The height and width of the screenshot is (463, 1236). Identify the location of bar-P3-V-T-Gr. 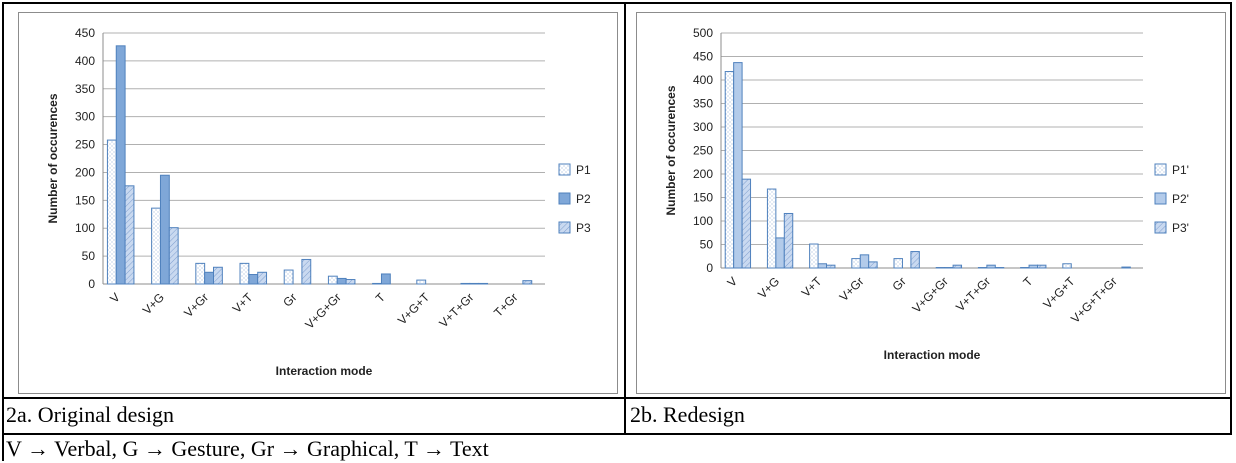
(483, 283).